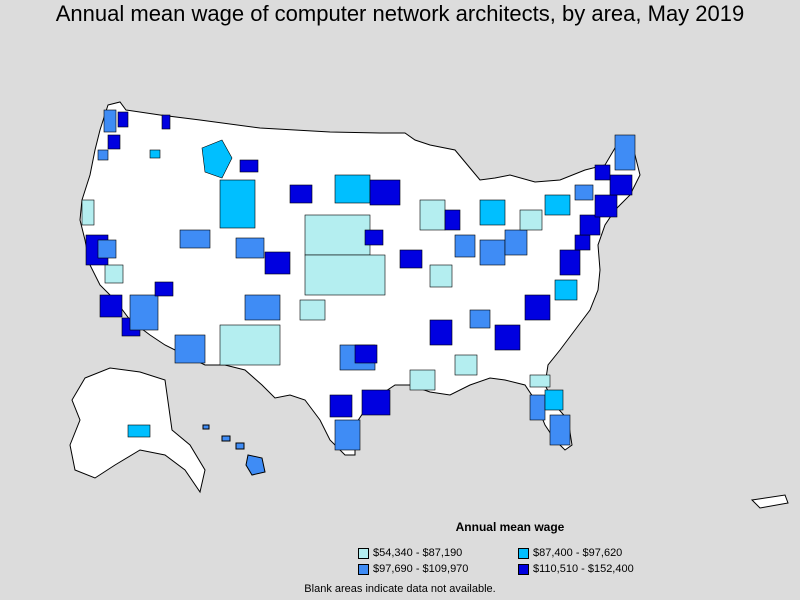 This screenshot has height=600, width=800. What do you see at coordinates (400, 589) in the screenshot?
I see `footnote: Blank areas indicate data not available.` at bounding box center [400, 589].